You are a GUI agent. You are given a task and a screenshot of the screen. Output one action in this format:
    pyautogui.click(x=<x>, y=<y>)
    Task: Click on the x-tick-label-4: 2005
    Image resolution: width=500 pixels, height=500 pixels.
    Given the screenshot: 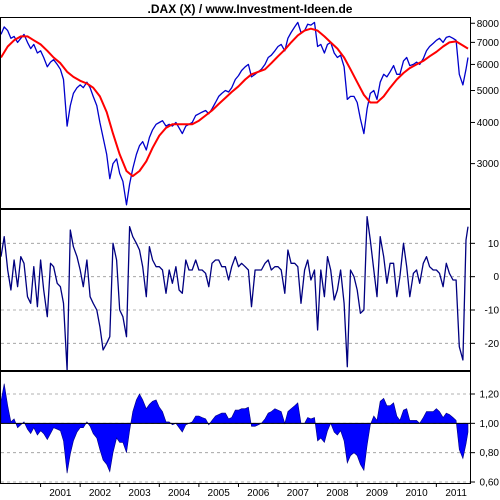 What is the action you would take?
    pyautogui.click(x=219, y=493)
    